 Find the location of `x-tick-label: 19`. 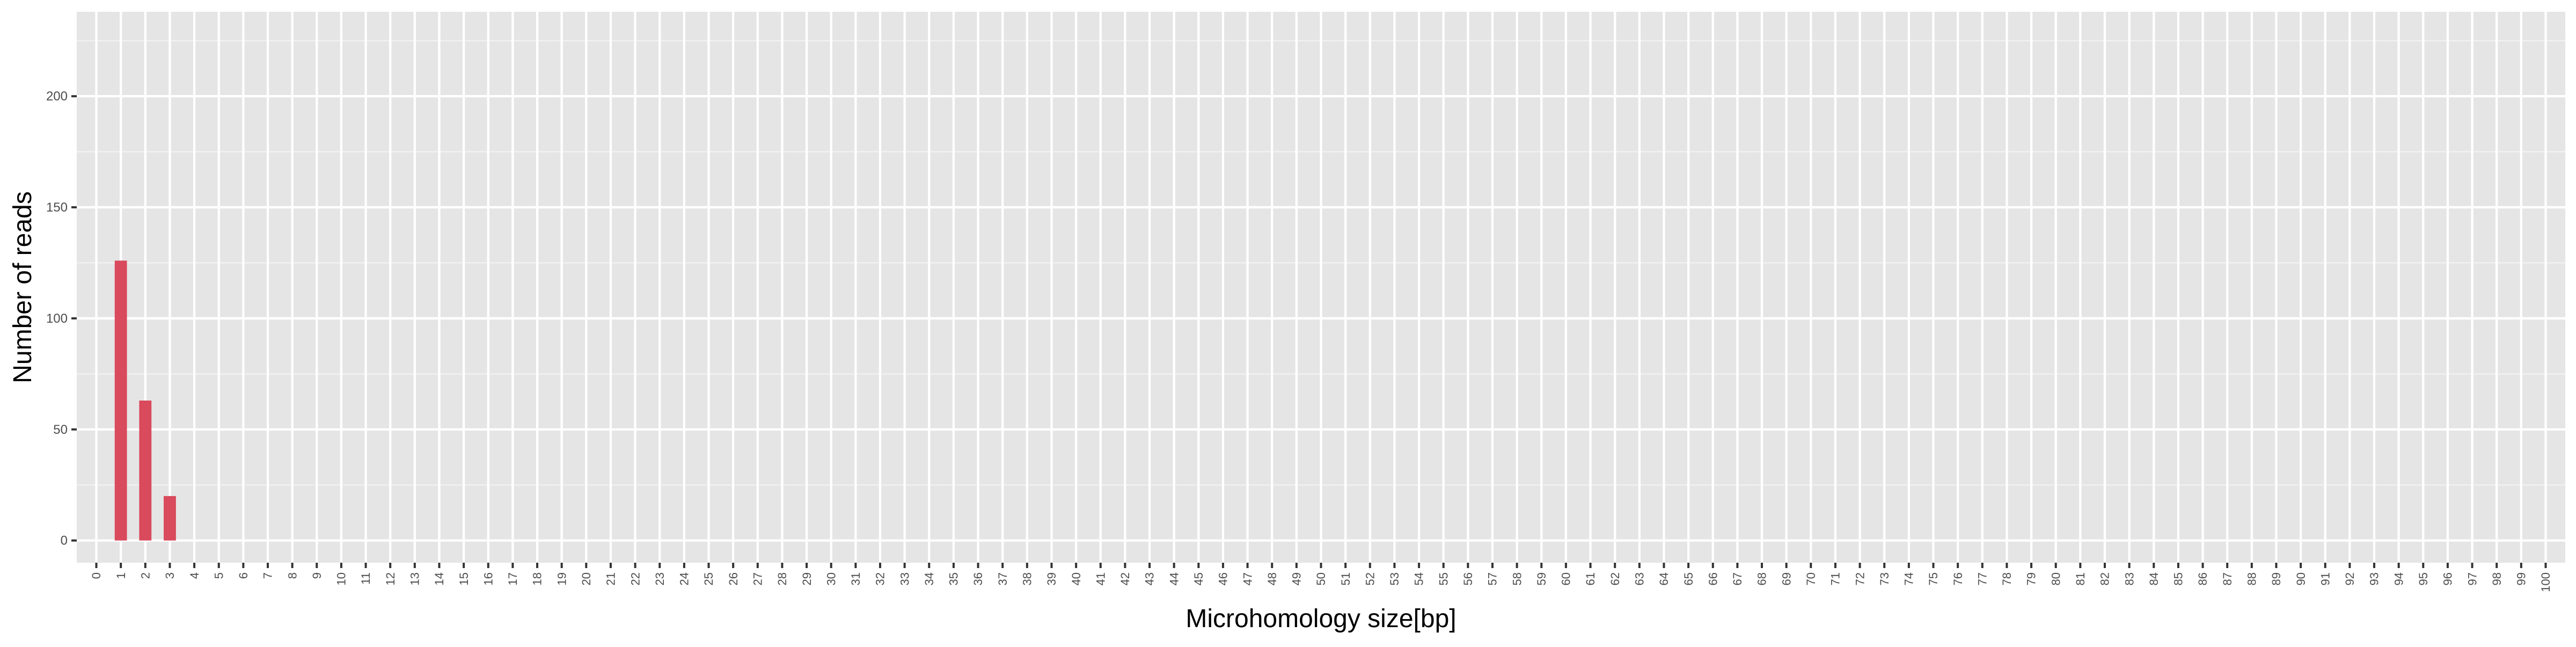

x-tick-label: 19 is located at coordinates (561, 578).